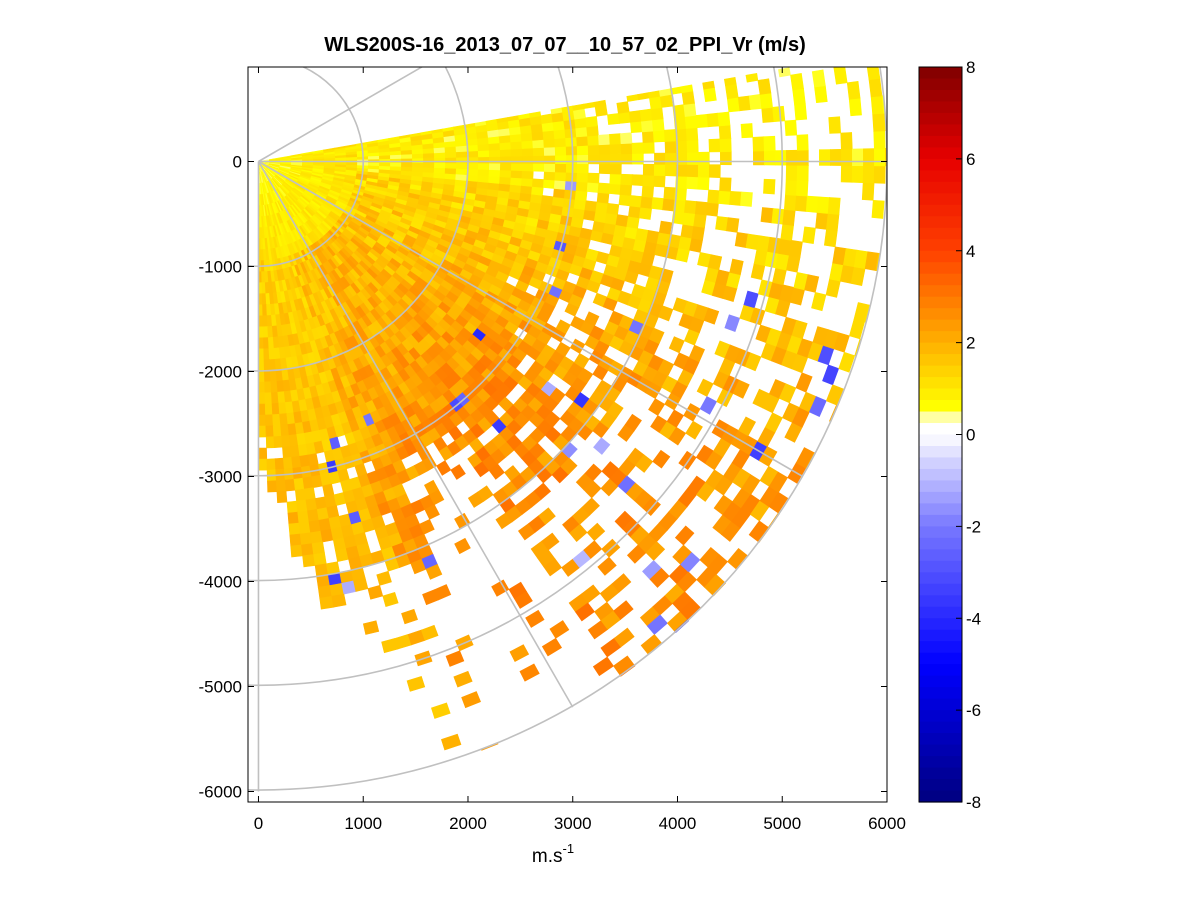  Describe the element at coordinates (970, 343) in the screenshot. I see `colorbar-tick-label: 2` at that location.